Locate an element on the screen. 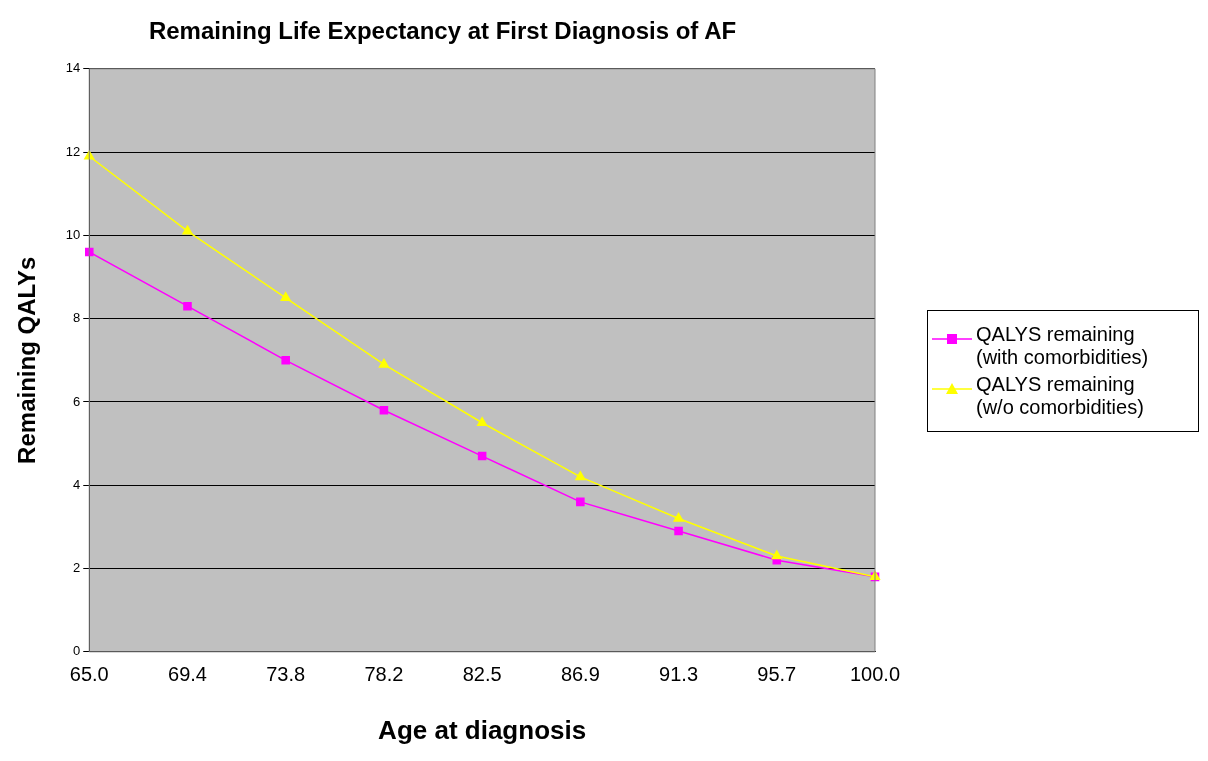  x-tick-label: 78.2 is located at coordinates (384, 674).